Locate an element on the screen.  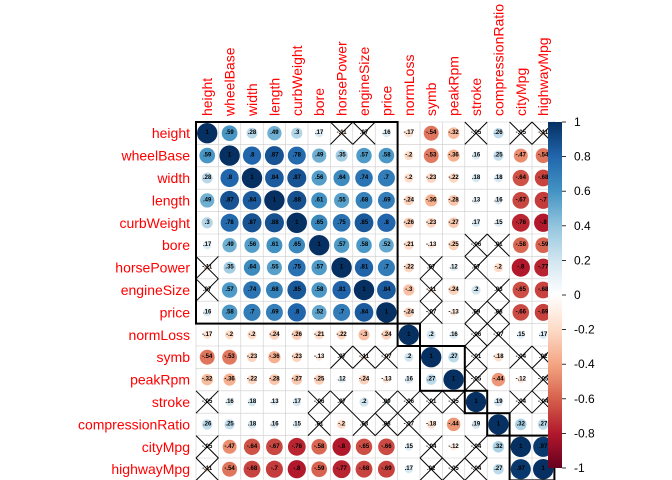
row-label: length is located at coordinates (171, 200).